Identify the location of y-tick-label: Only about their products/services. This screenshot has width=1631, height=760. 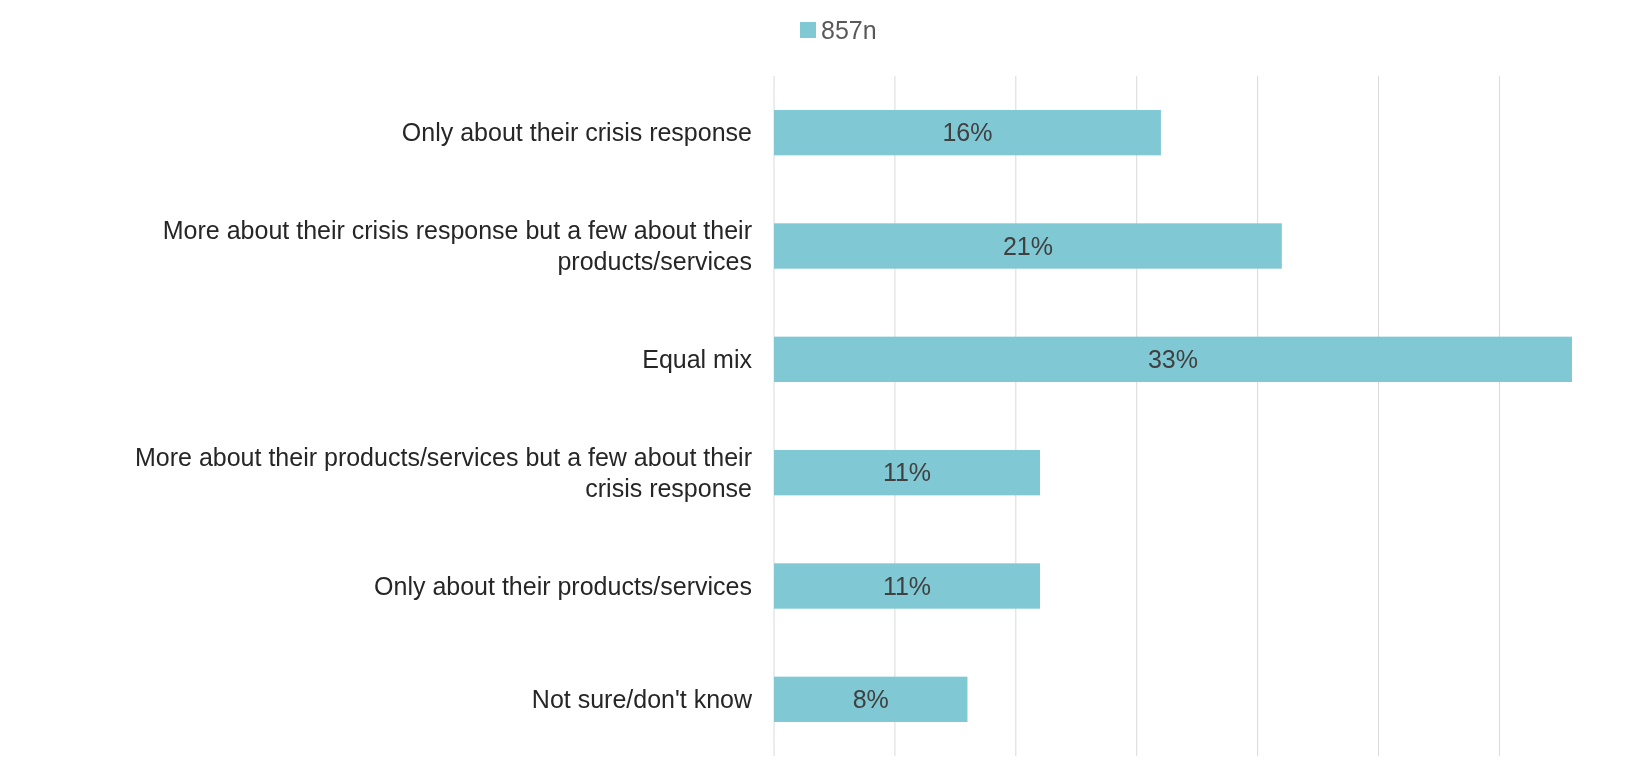
(563, 585).